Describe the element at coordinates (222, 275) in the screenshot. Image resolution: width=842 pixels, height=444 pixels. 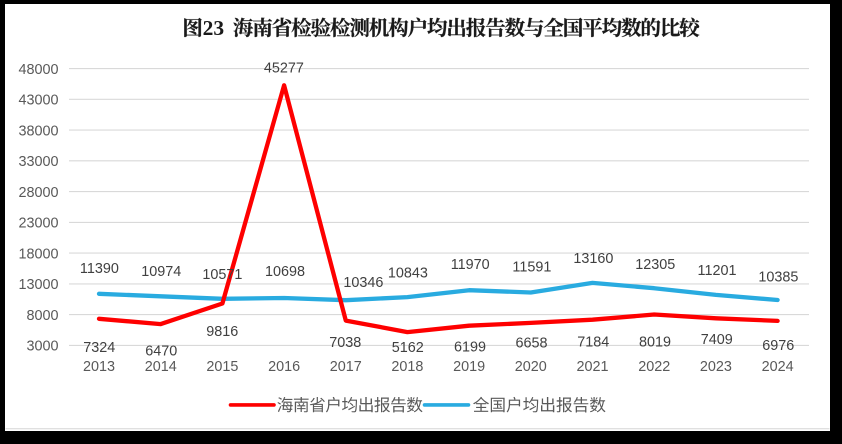
I see `svg-text: 10571` at that location.